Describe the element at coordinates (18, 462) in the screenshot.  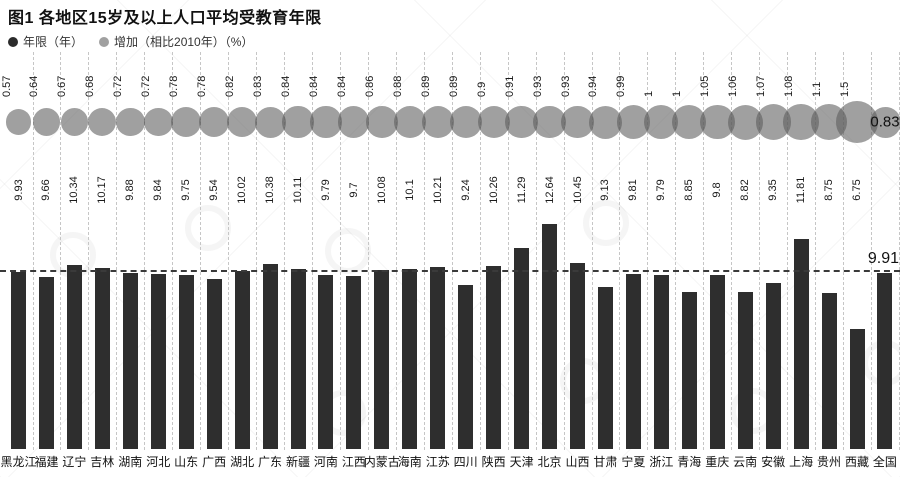
I see `x-axis-label: 黑龙江` at that location.